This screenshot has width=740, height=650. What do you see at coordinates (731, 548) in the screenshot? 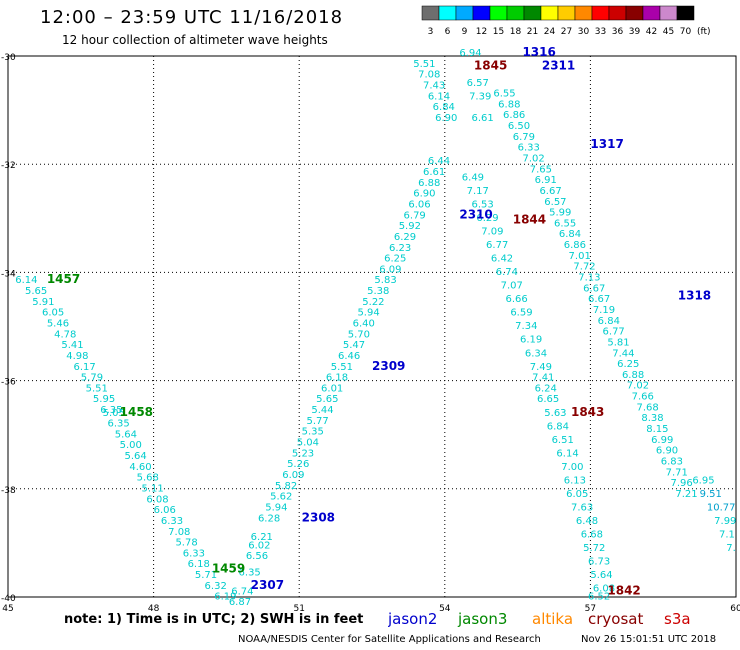
I see `wave-height-value: 7.` at bounding box center [731, 548].